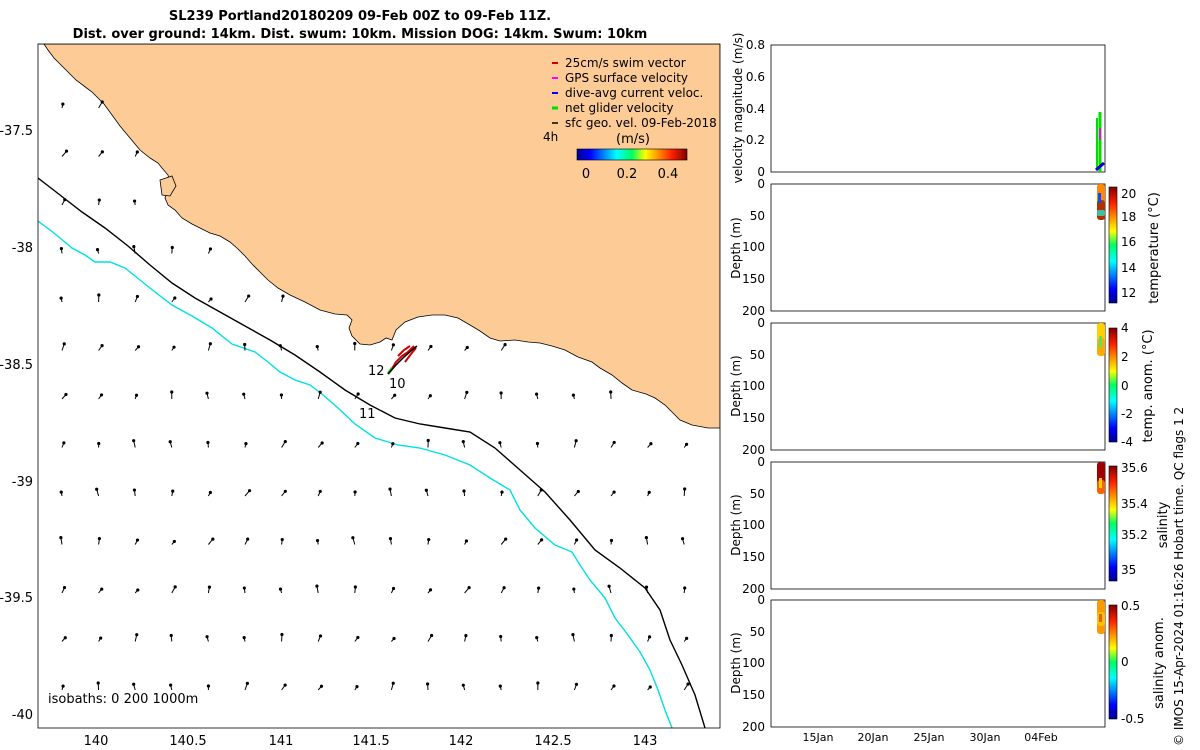 The image size is (1200, 750). I want to click on temperature-plot-frame, so click(938, 247).